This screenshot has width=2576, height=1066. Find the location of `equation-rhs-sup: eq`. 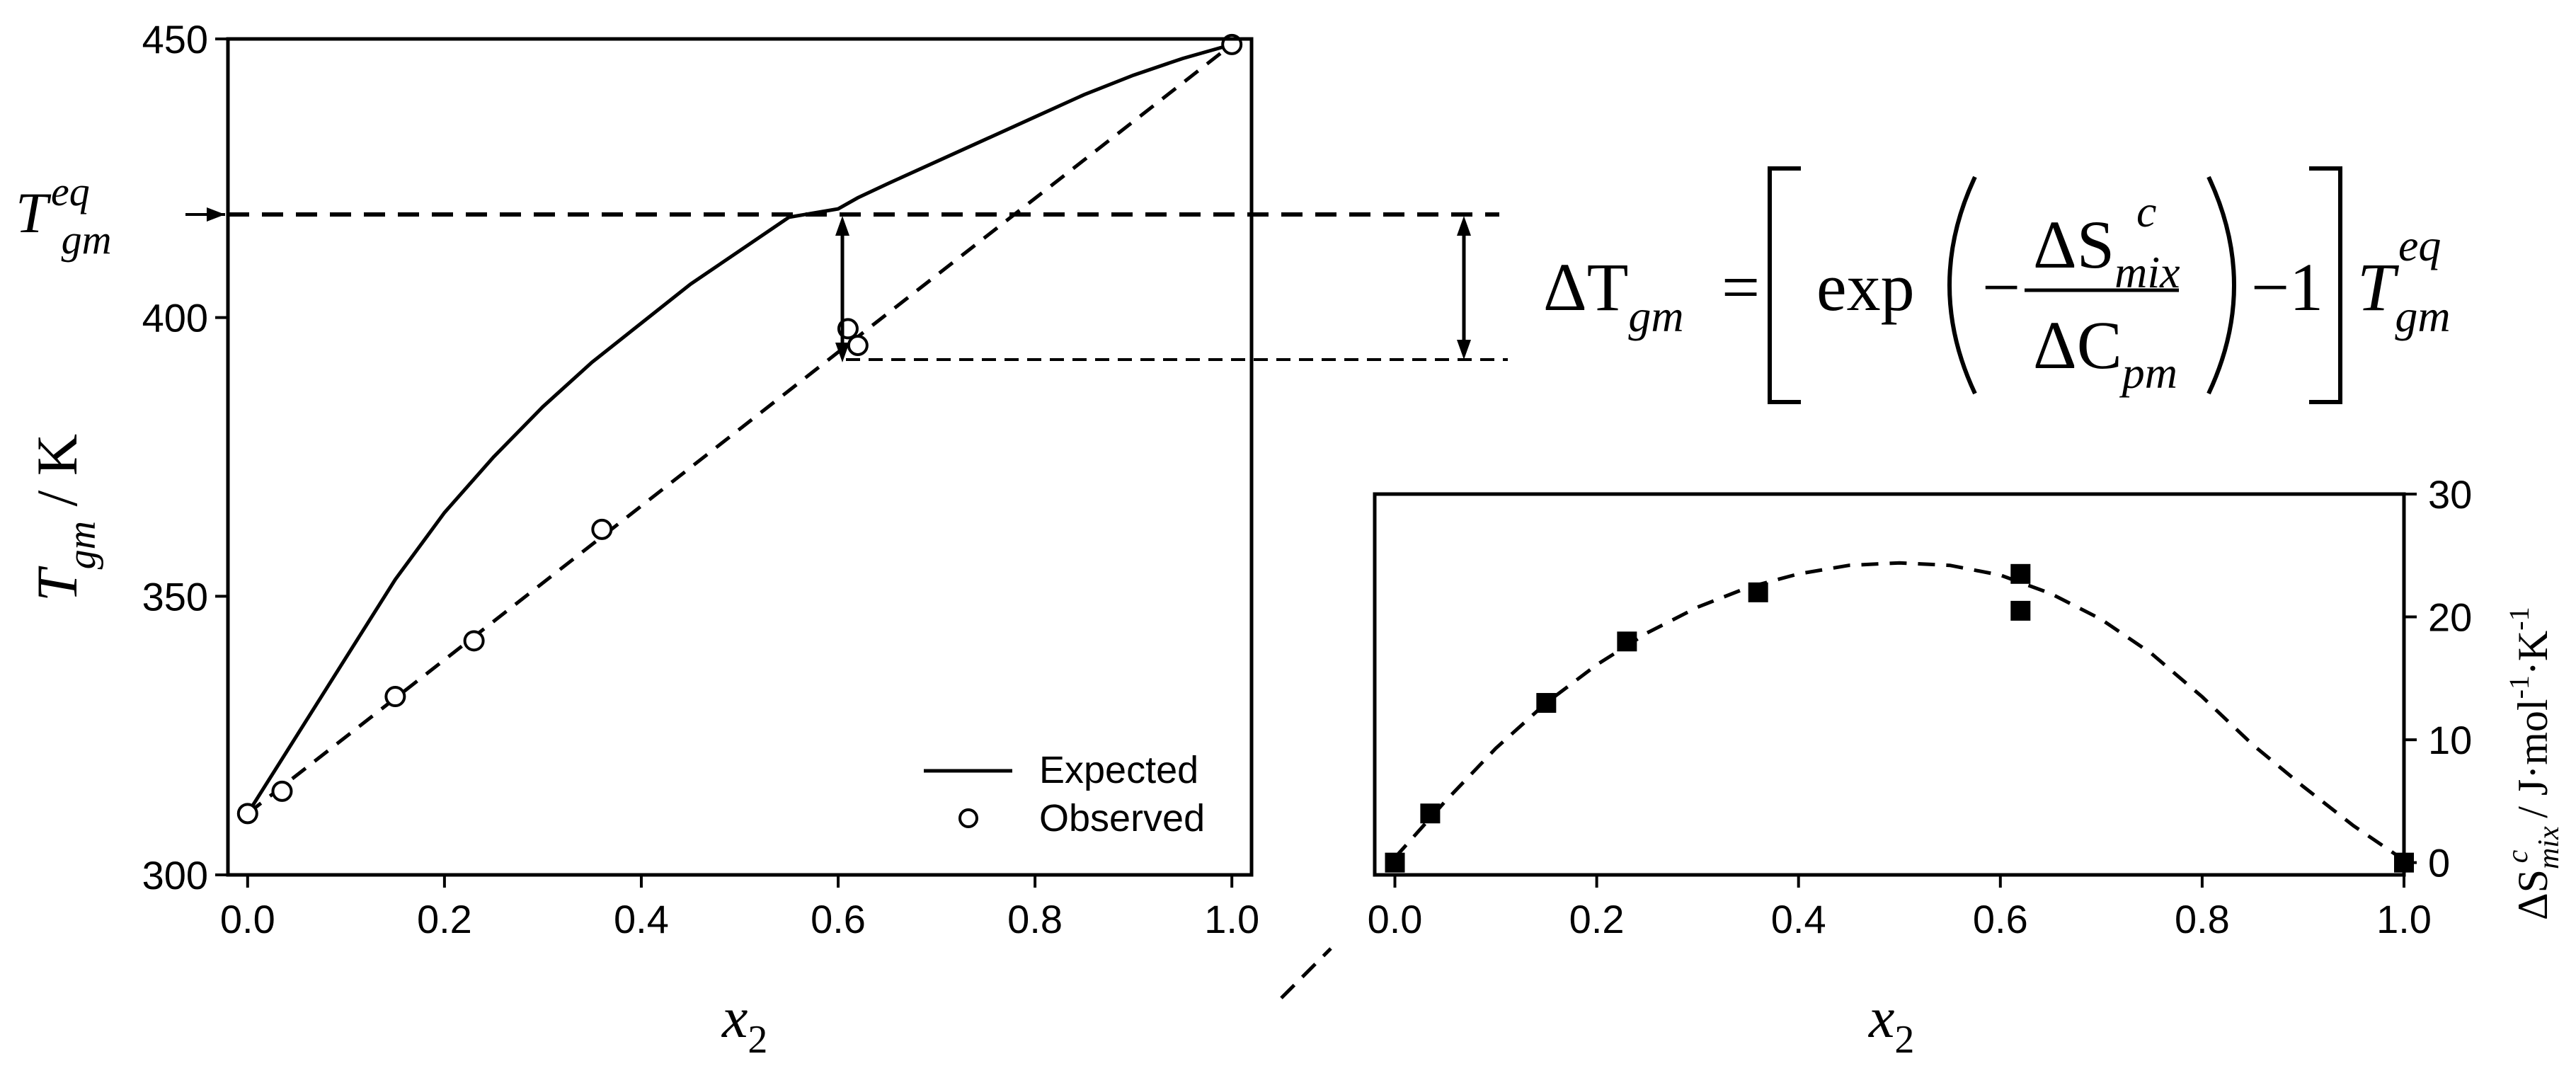

equation-rhs-sup: eq is located at coordinates (2419, 245).